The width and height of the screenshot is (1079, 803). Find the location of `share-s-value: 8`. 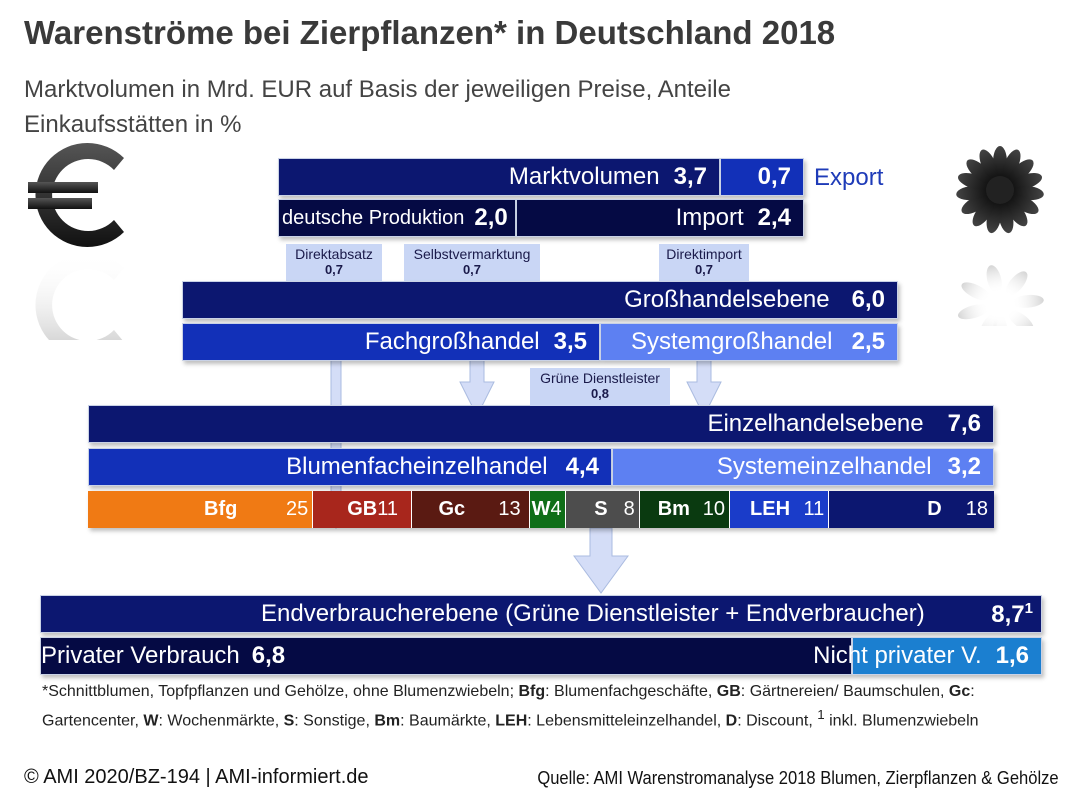

share-s-value: 8 is located at coordinates (629, 509).